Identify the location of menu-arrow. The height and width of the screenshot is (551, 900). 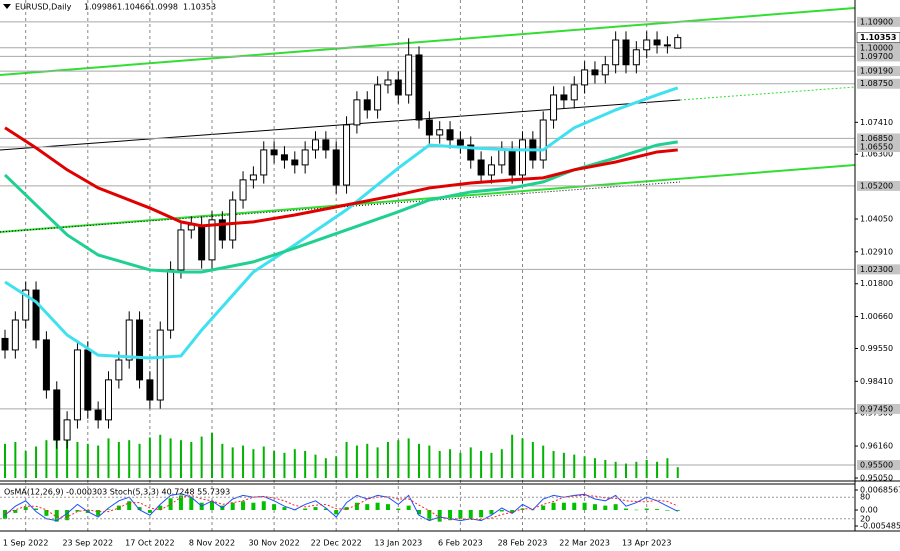
(7, 6).